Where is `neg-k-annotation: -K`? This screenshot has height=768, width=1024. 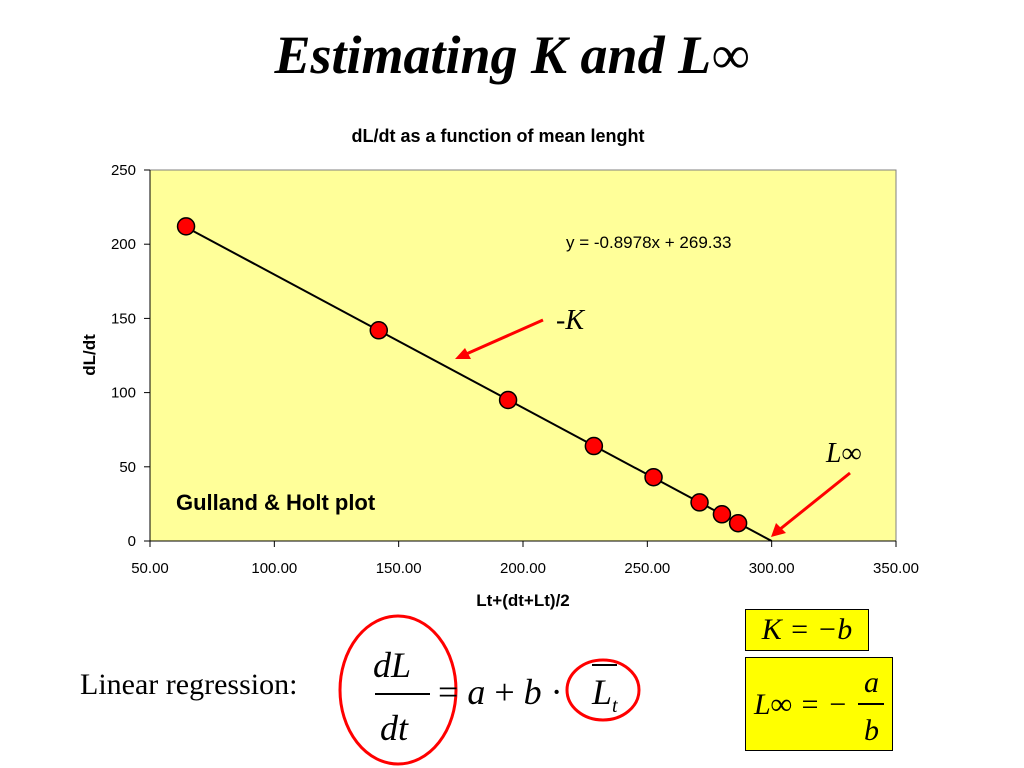 neg-k-annotation: -K is located at coordinates (570, 320).